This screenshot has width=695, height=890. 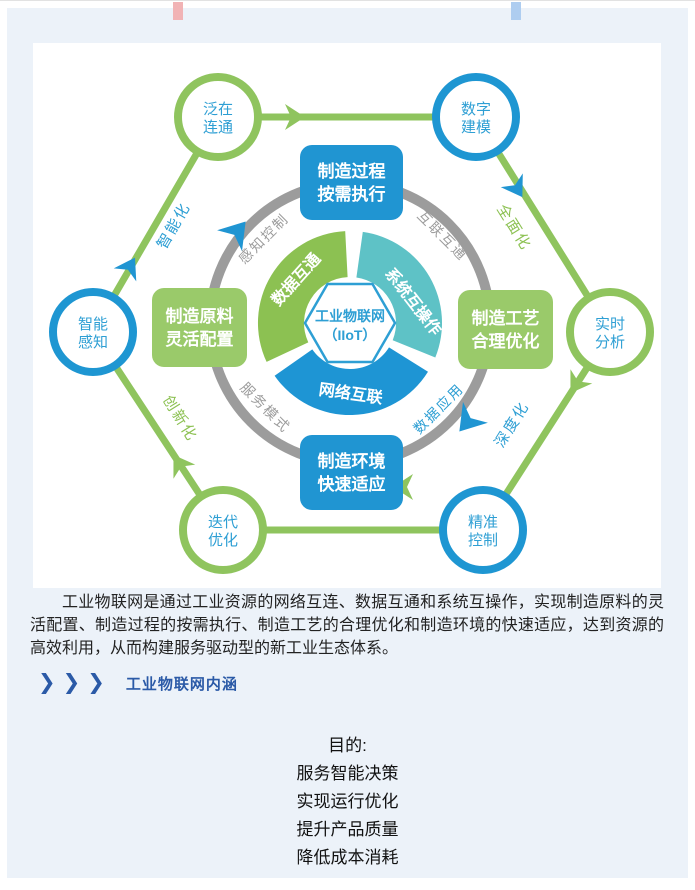 I want to click on box-material-line2: 灵活配置, so click(x=200, y=339).